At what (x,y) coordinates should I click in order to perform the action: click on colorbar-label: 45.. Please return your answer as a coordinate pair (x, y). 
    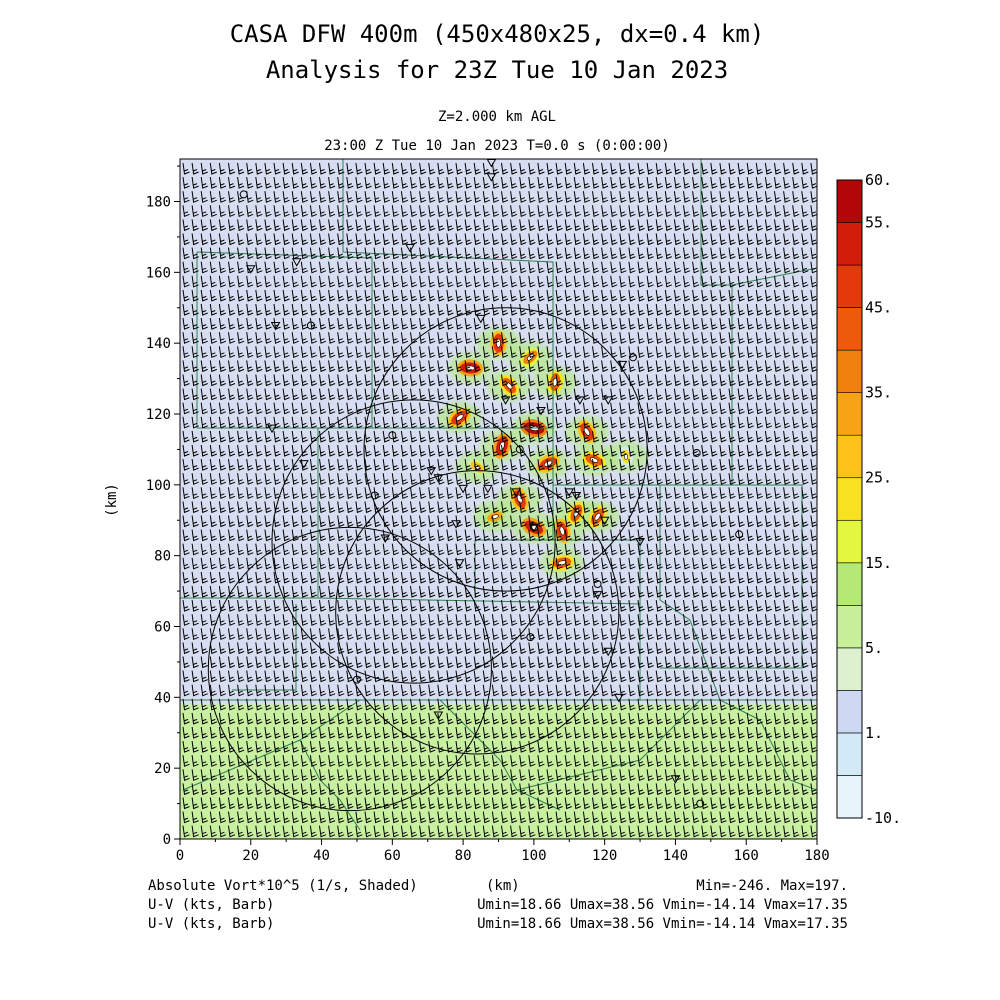
    Looking at the image, I should click on (878, 308).